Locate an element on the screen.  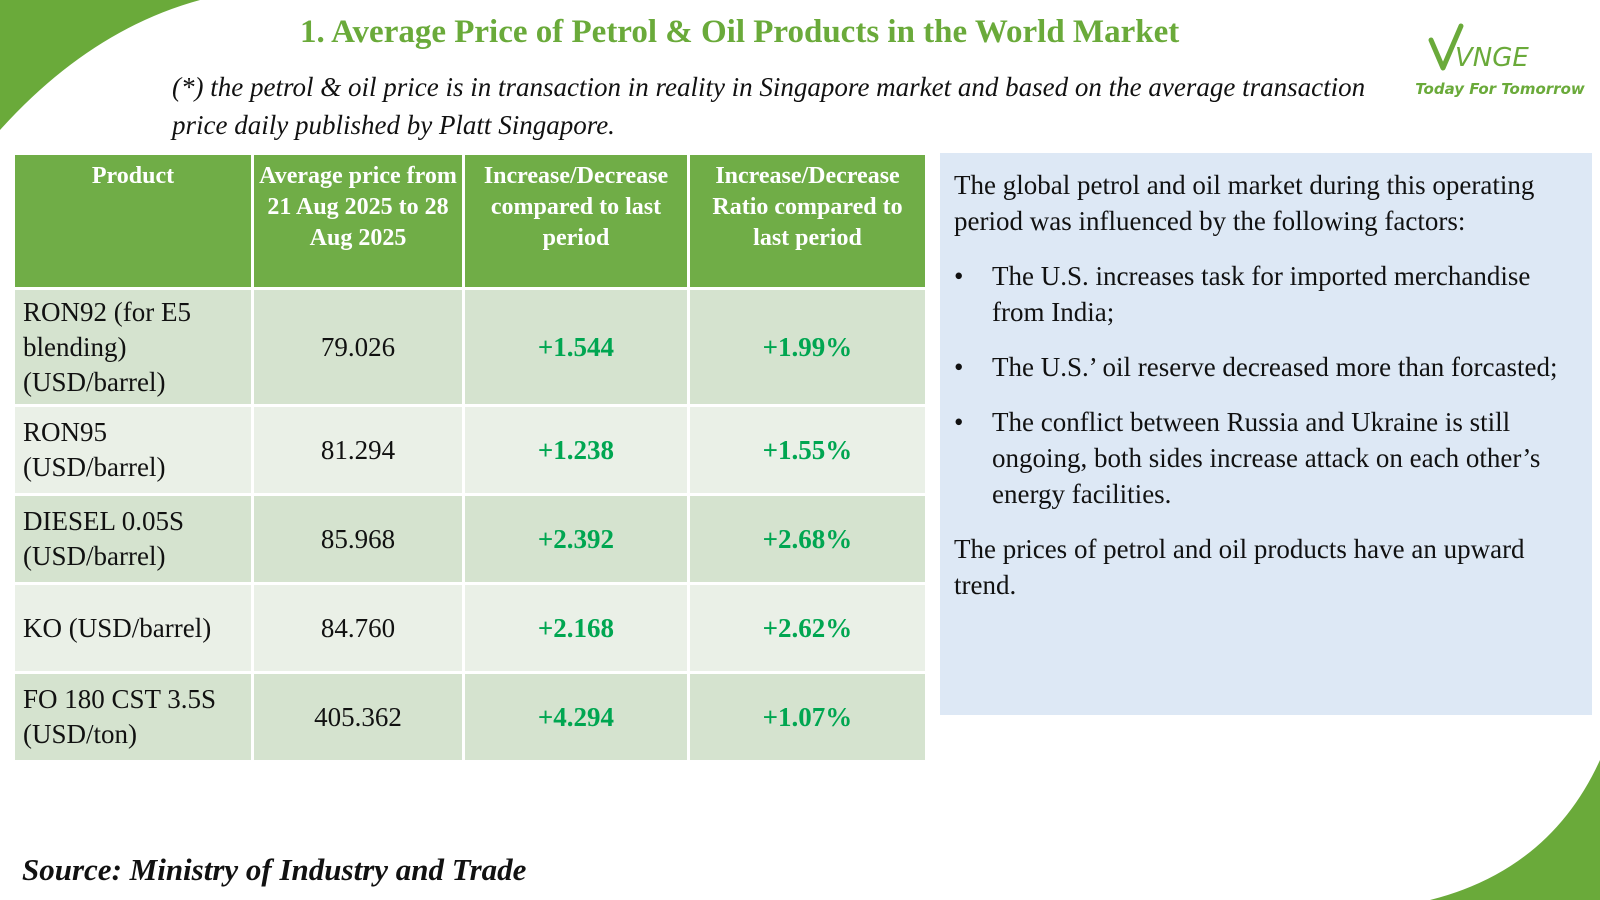
ratio-cell: +2.62% is located at coordinates (807, 628).